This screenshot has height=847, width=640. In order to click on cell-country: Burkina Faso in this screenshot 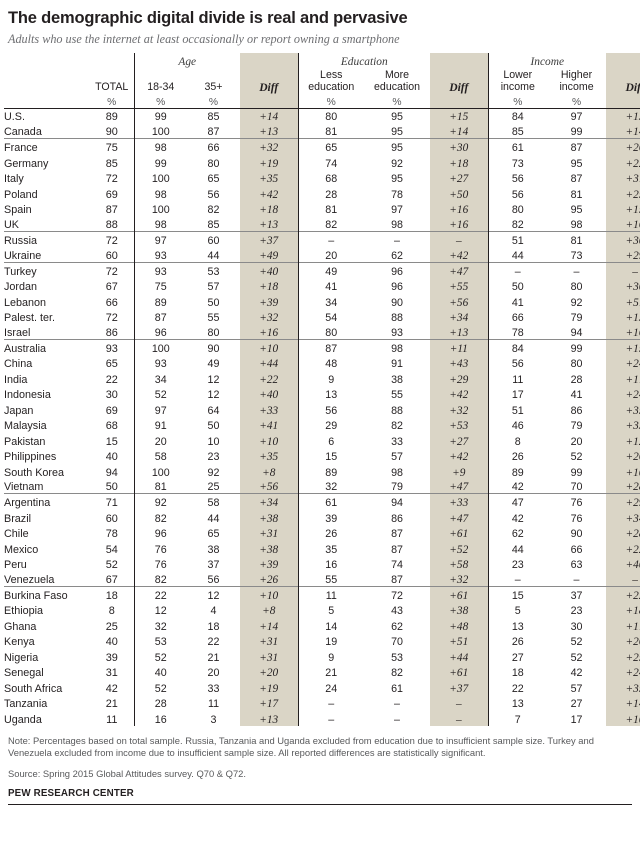, I will do `click(47, 594)`.